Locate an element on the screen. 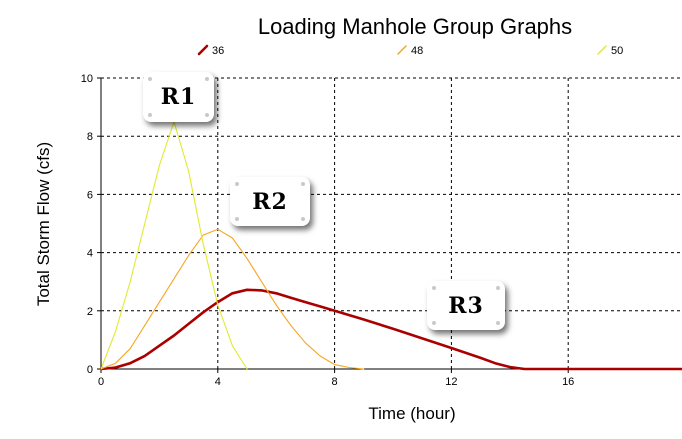 The height and width of the screenshot is (439, 682). callout-r2: R2 is located at coordinates (270, 201).